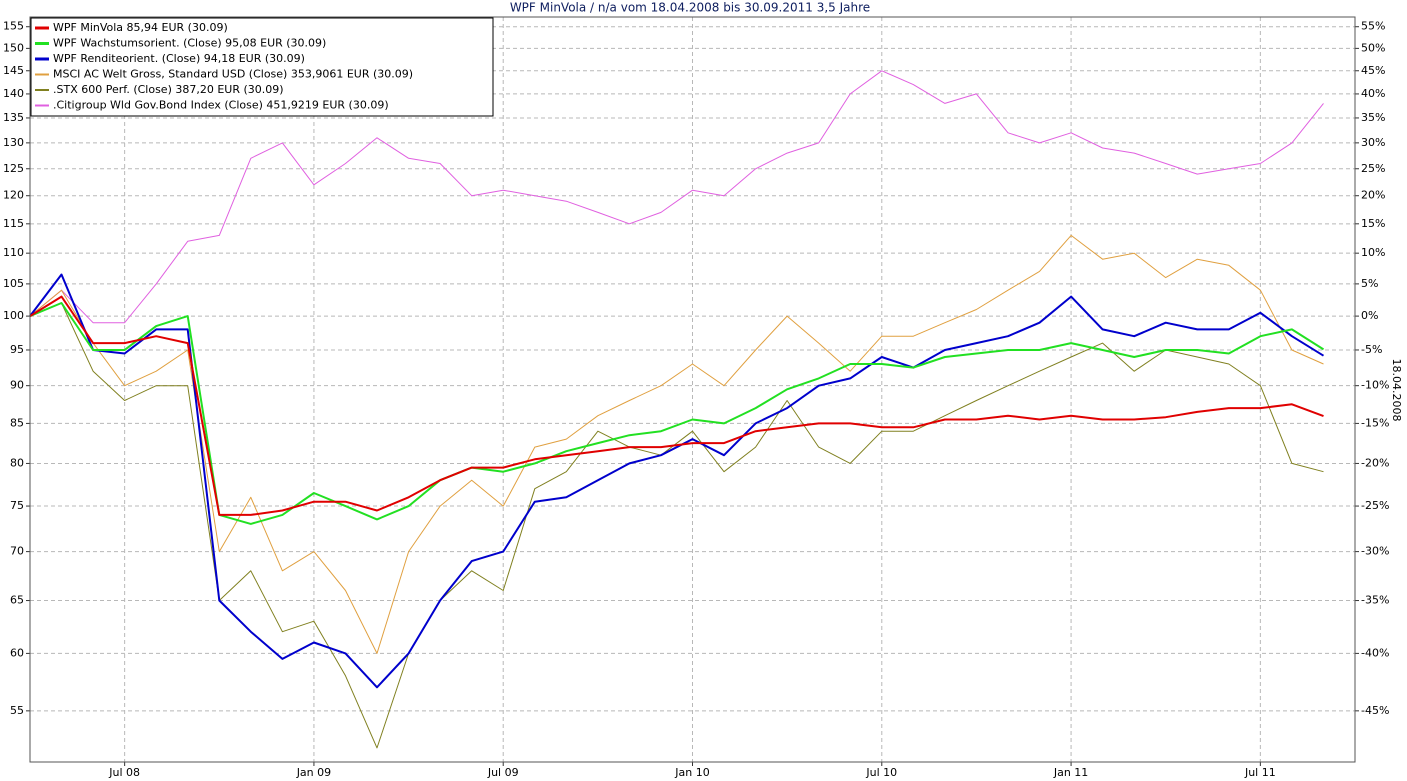  I want to click on y2-tick-label: -10%, so click(1375, 385).